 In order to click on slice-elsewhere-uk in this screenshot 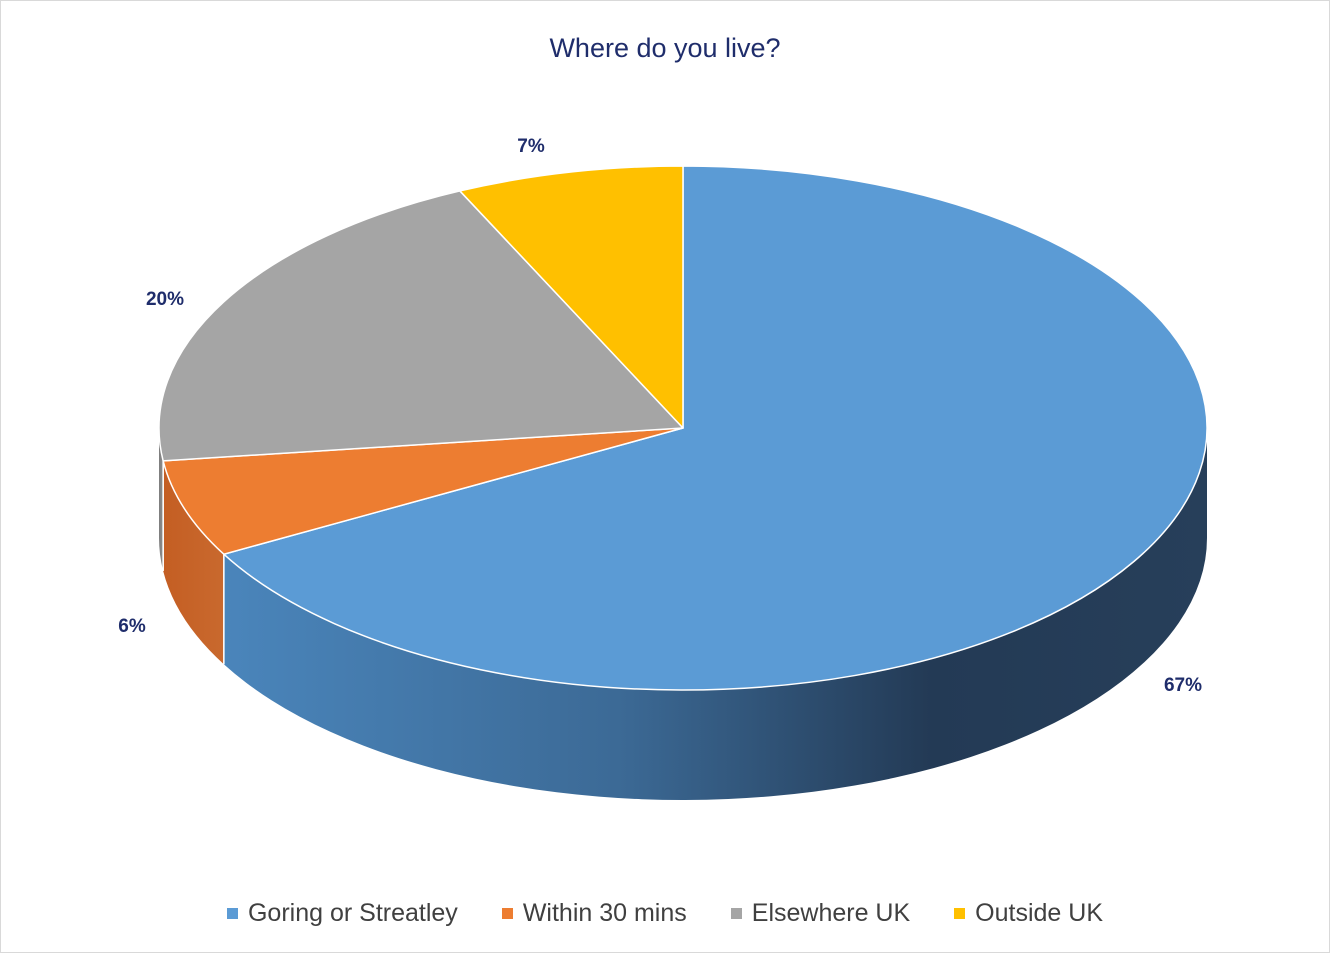, I will do `click(421, 326)`.